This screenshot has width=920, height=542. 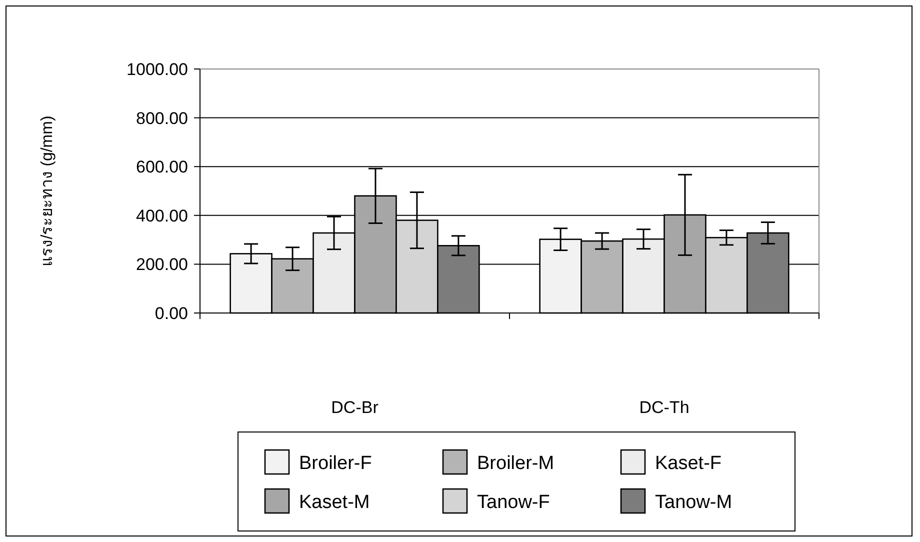 I want to click on legend-label: Kaset-M, so click(x=334, y=502).